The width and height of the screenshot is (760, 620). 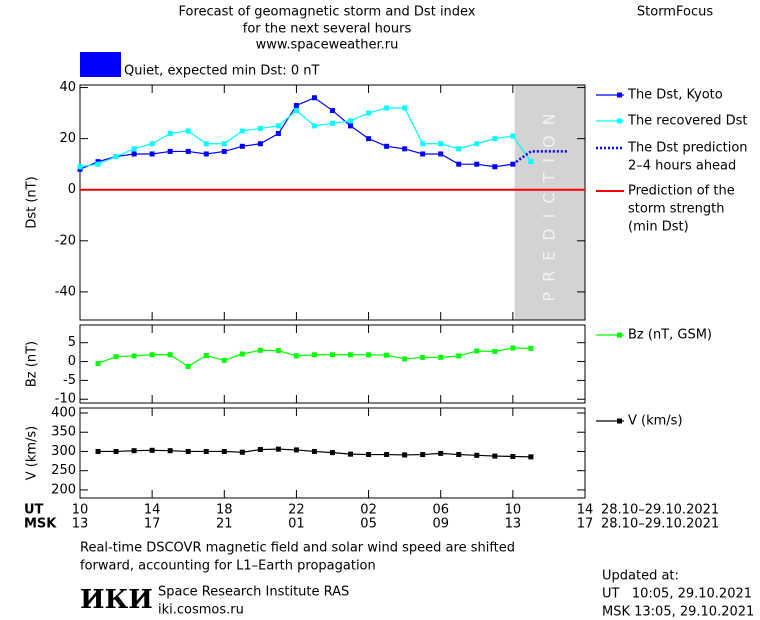 What do you see at coordinates (687, 148) in the screenshot?
I see `legend-label: The Dst prediction` at bounding box center [687, 148].